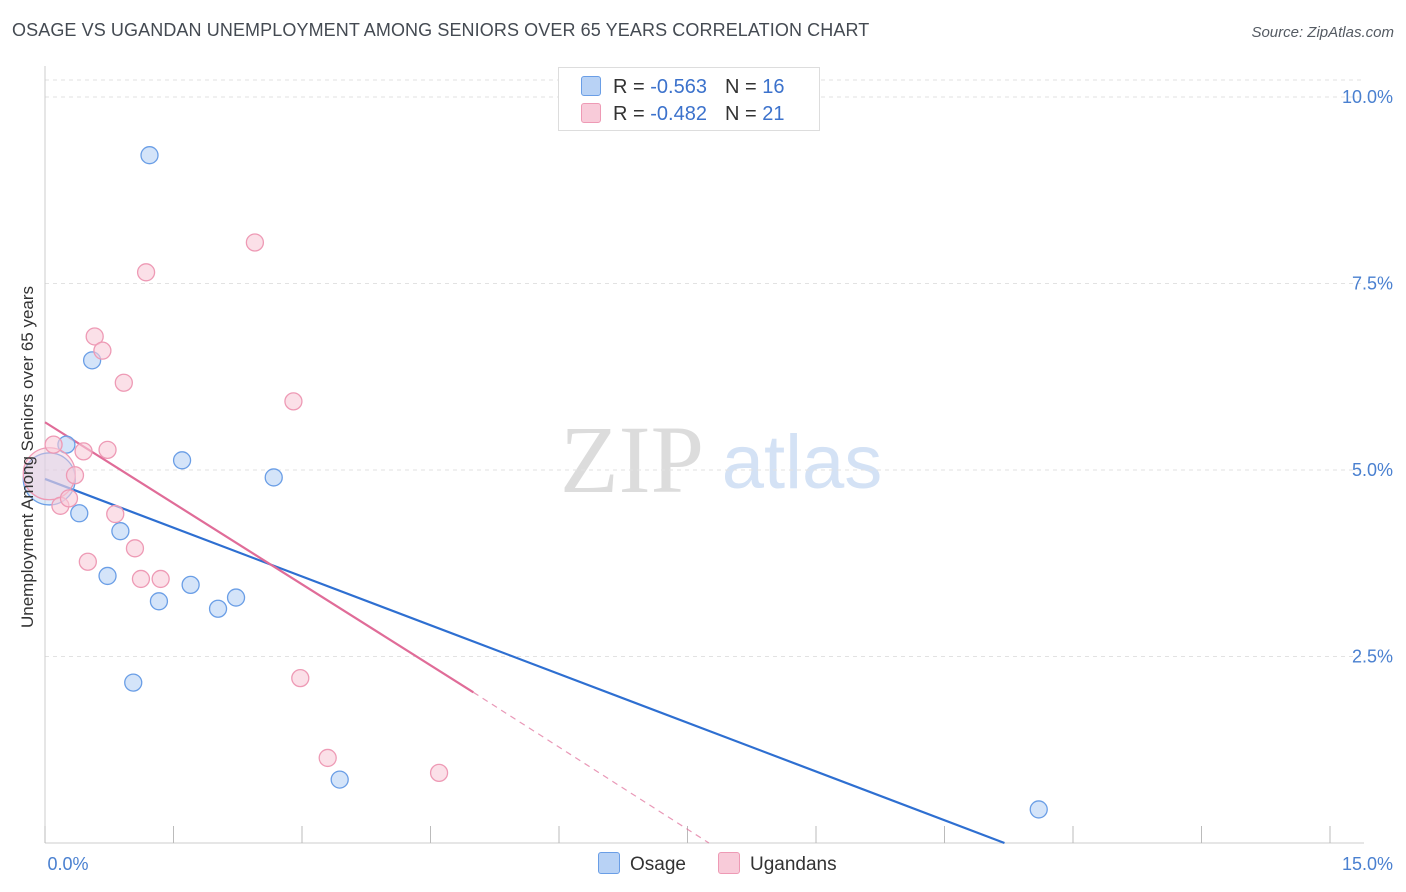 This screenshot has width=1406, height=892. What do you see at coordinates (773, 87) in the screenshot?
I see `osage-n-value: 16` at bounding box center [773, 87].